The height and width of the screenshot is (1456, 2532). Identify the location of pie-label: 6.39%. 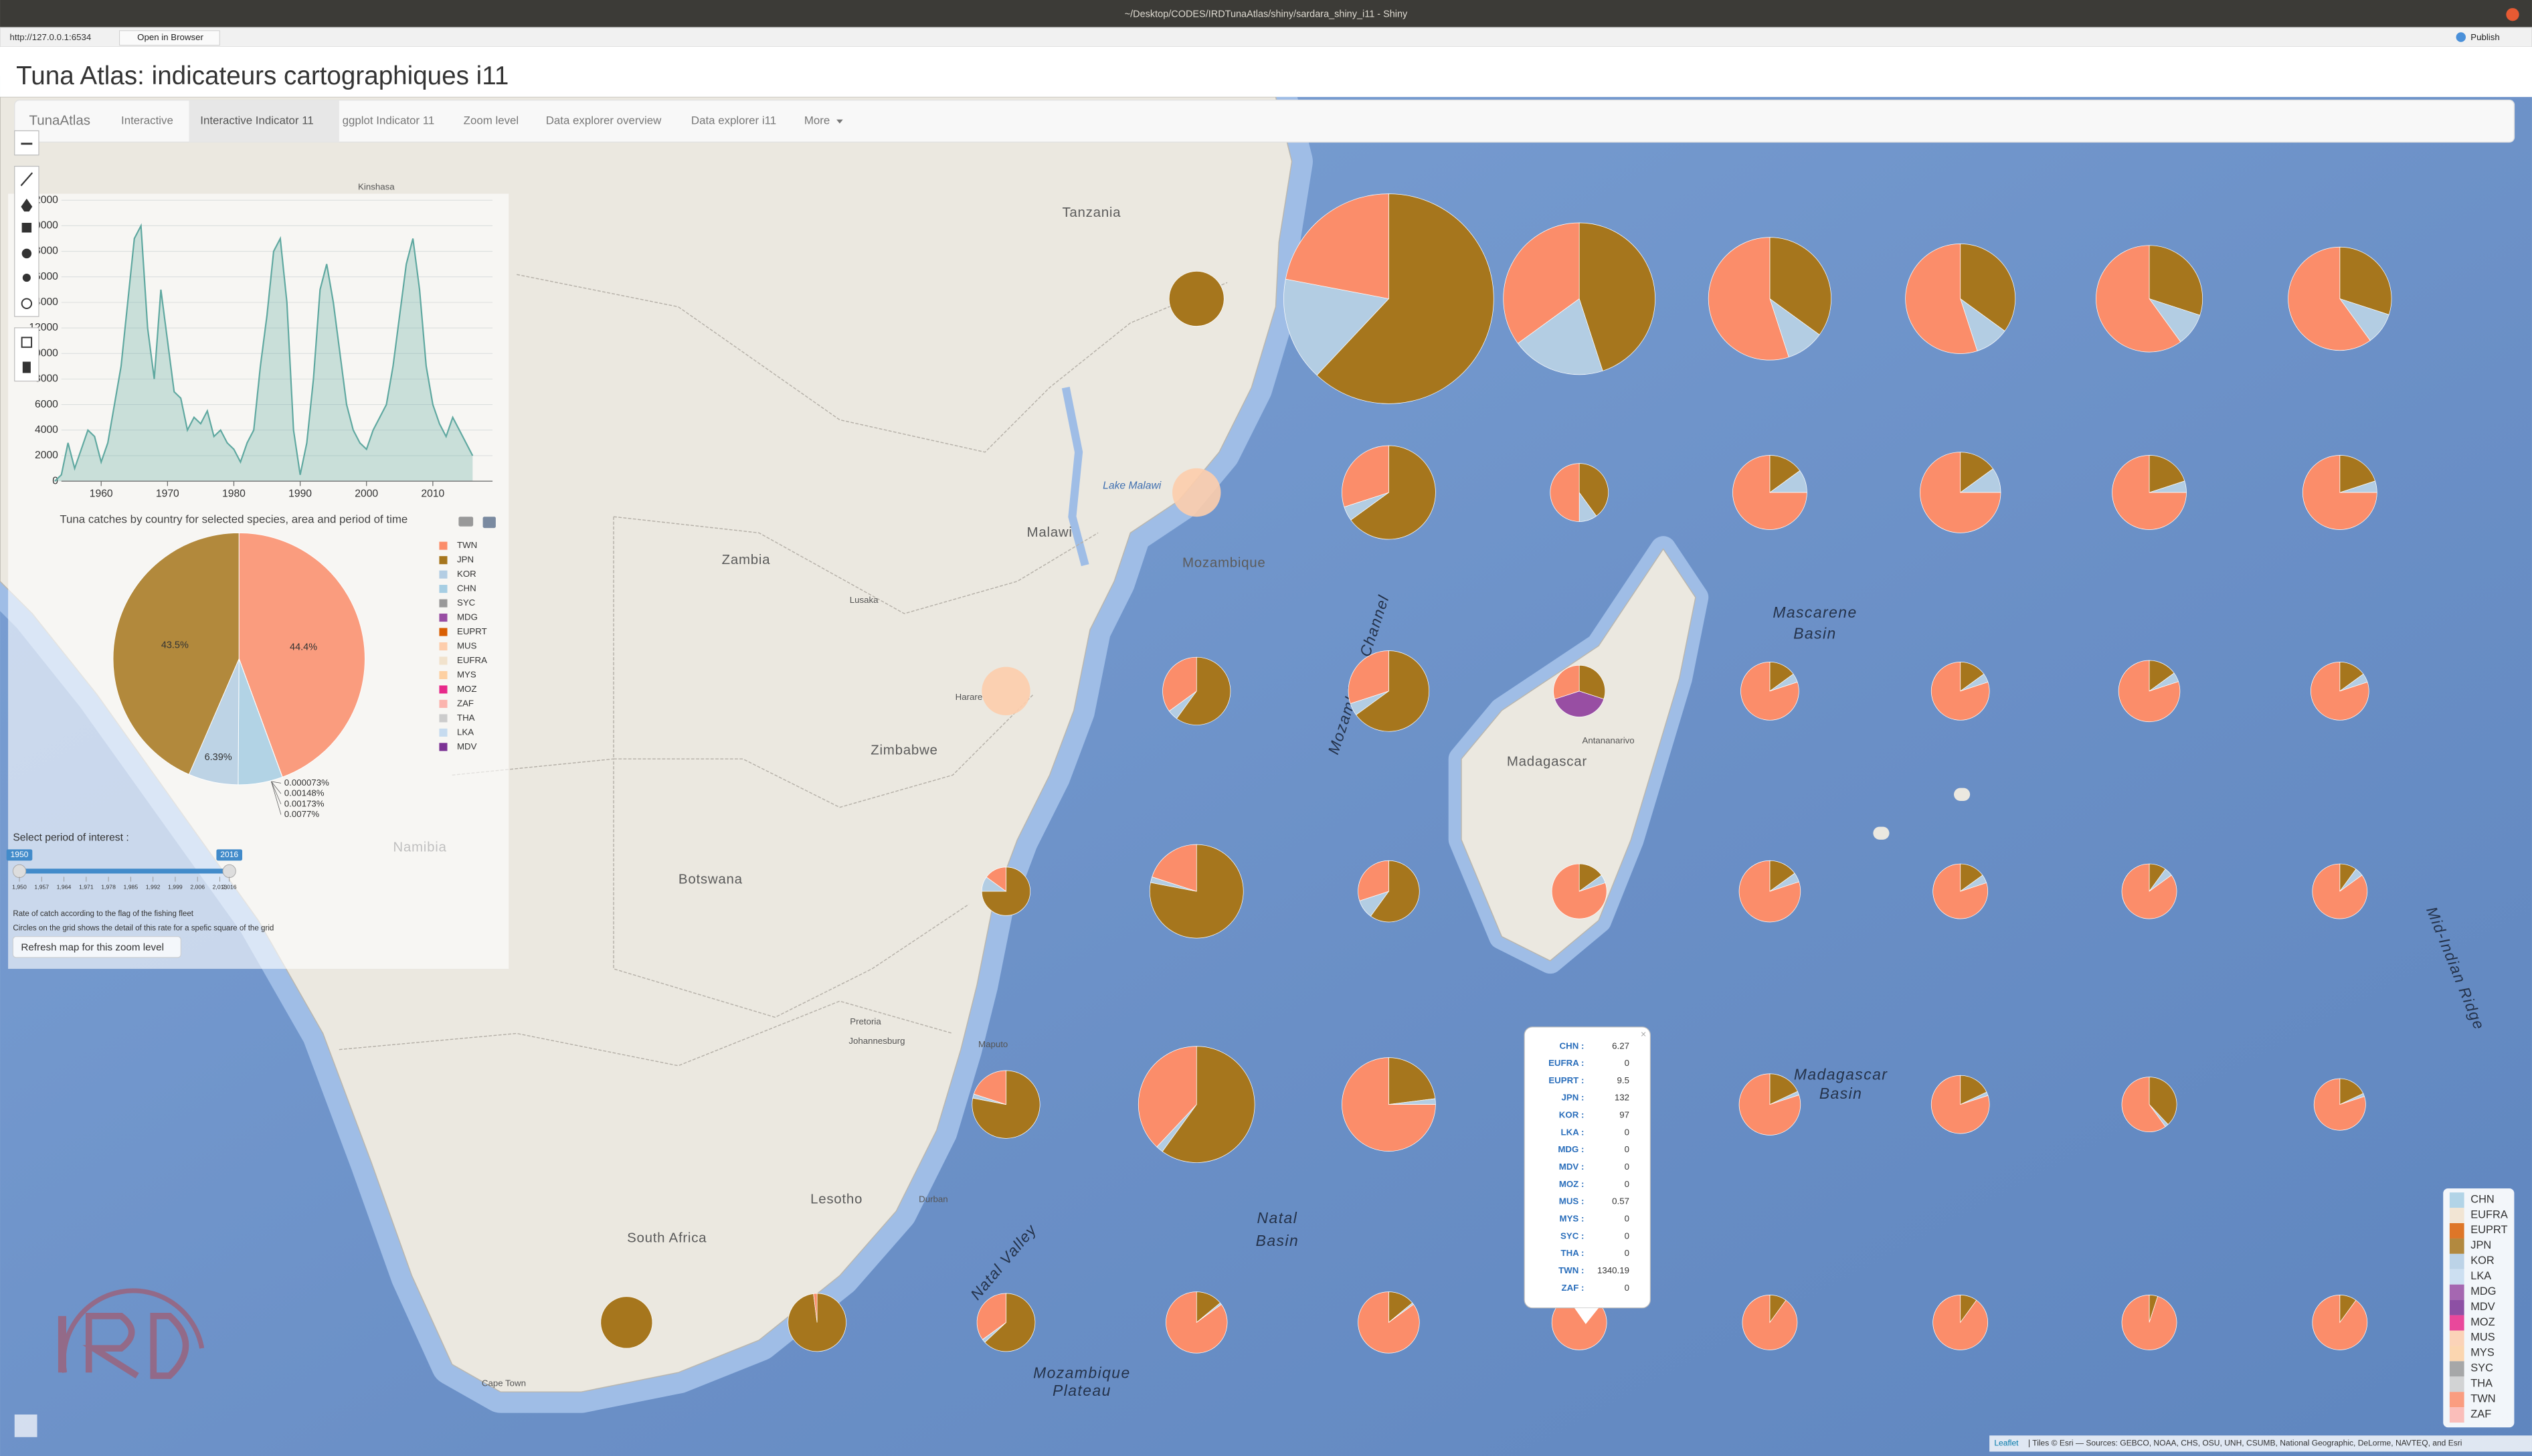
(219, 757).